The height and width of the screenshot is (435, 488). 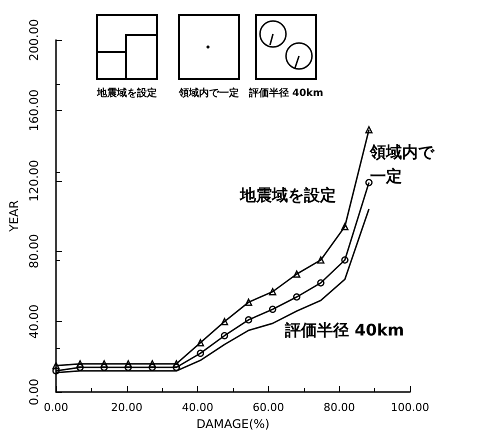 I want to click on x-axis-title: DAMAGE(%), so click(x=233, y=424).